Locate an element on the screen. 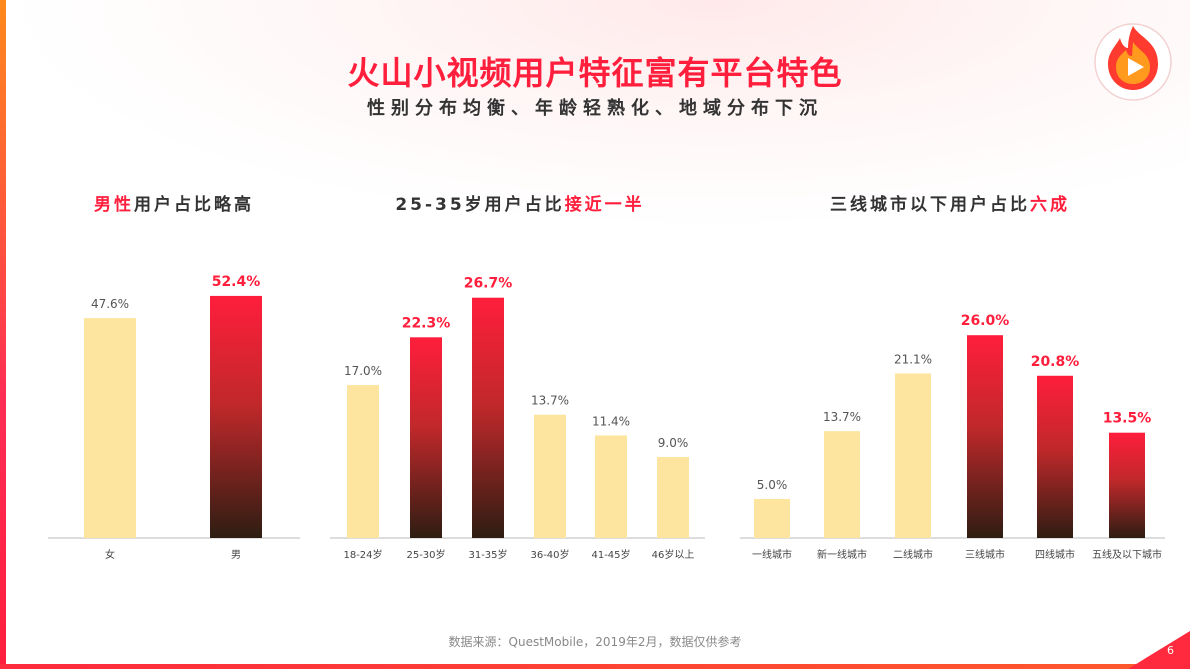  data-label: 22.3% is located at coordinates (426, 323).